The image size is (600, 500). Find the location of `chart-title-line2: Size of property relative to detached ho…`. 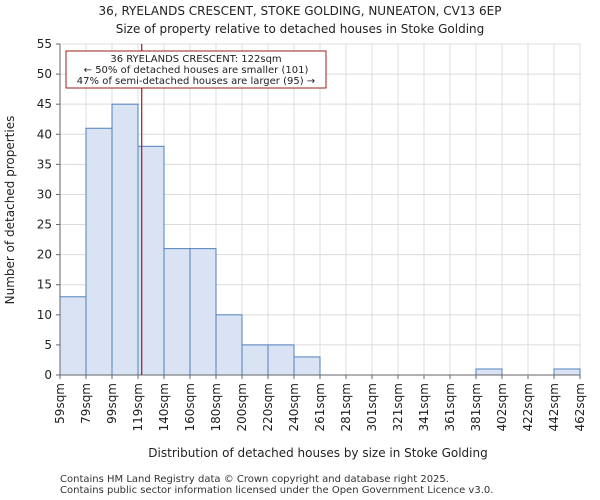

chart-title-line2: Size of property relative to detached ho… is located at coordinates (300, 29).